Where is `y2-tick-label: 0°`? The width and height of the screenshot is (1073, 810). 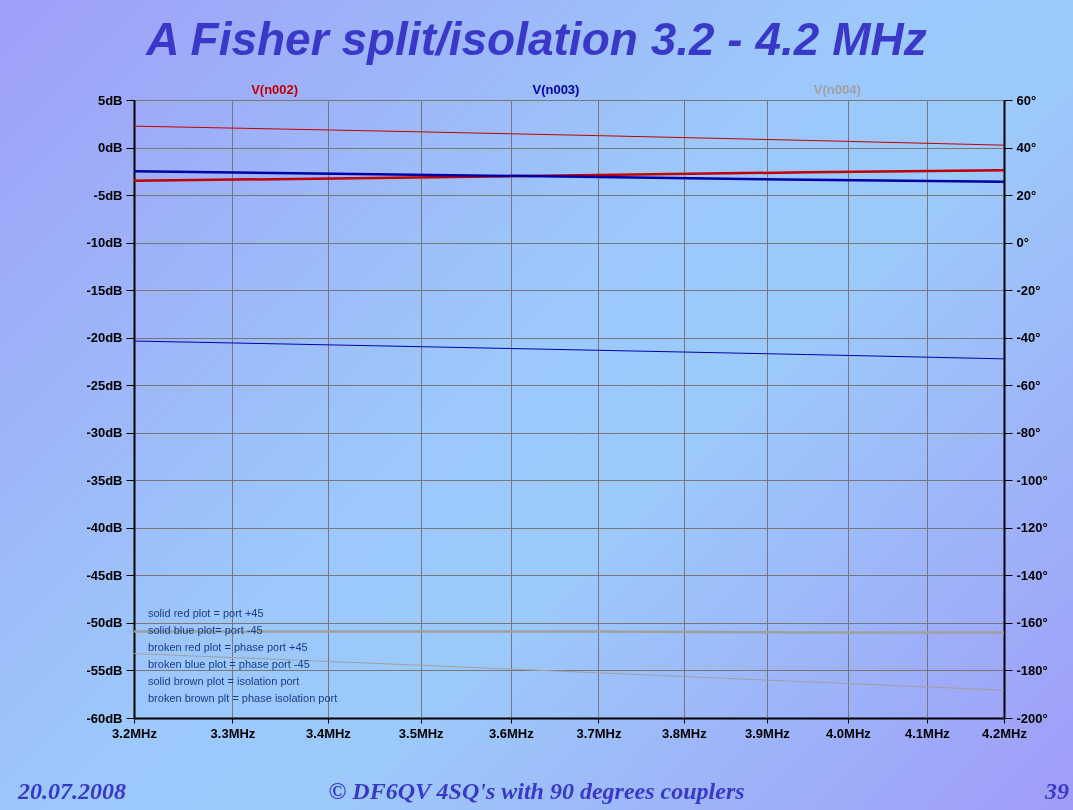
y2-tick-label: 0° is located at coordinates (1022, 243).